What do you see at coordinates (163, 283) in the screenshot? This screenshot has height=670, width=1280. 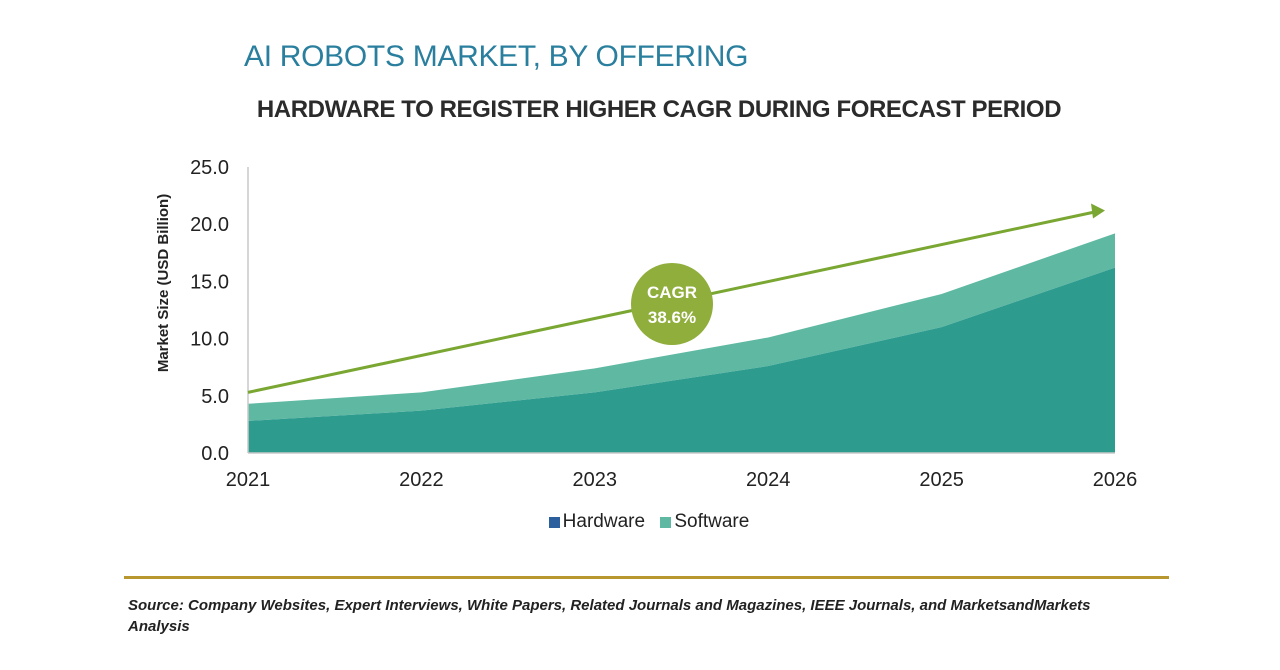 I see `y-axis-title: Market Size (USD Billion)` at bounding box center [163, 283].